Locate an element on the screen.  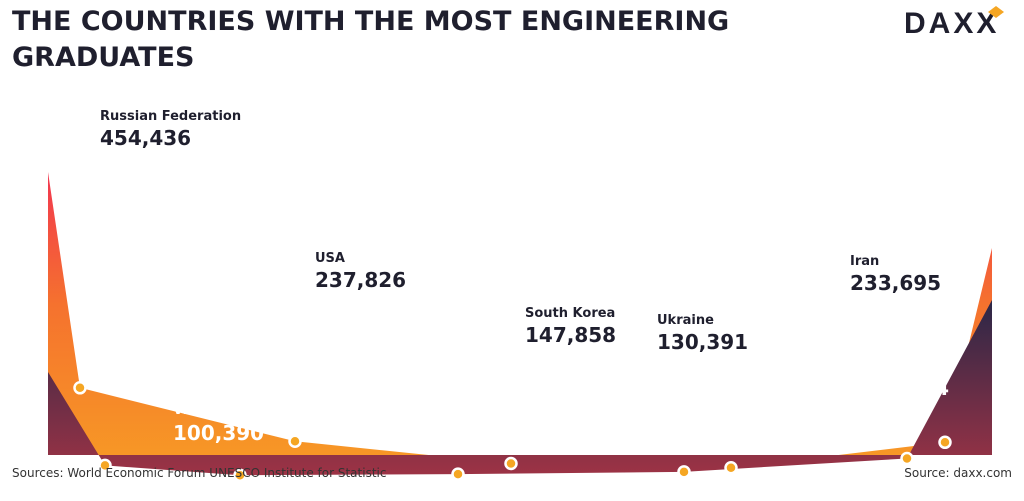
logo-text: DAXX is located at coordinates (951, 23).